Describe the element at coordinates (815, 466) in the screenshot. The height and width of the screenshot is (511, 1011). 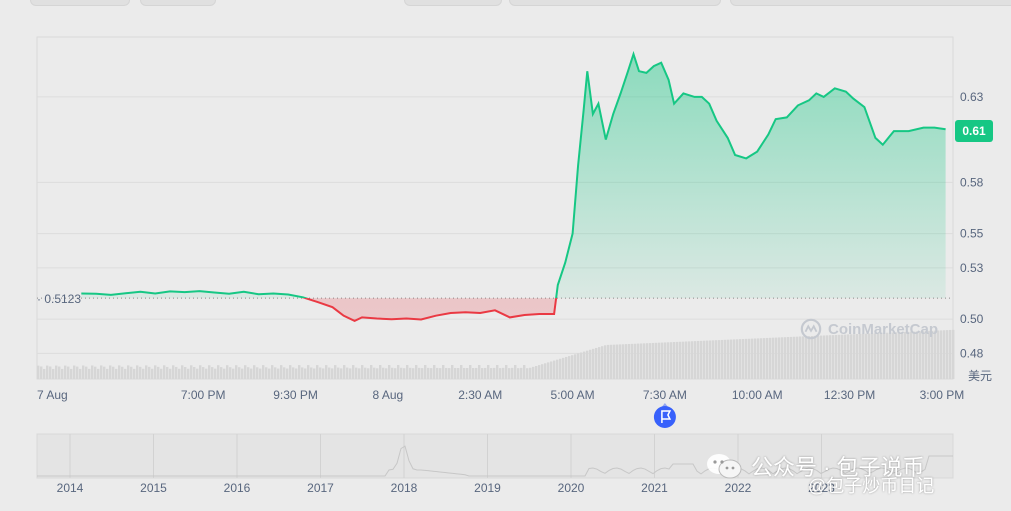
I see `watermark: 公众号 · 包子说币` at that location.